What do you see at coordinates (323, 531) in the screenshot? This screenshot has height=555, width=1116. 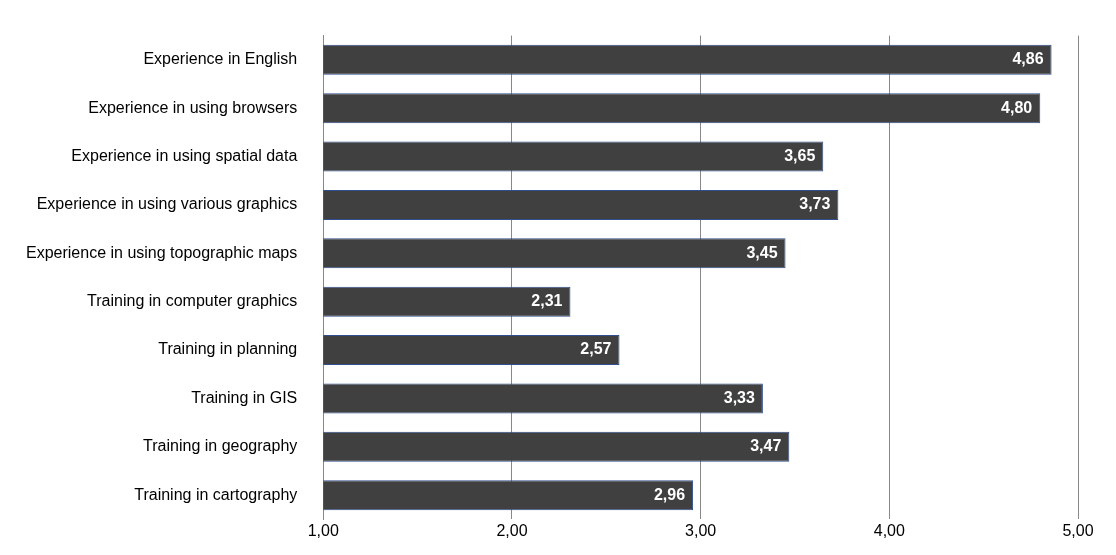 I see `x-tick-label: 1,00` at bounding box center [323, 531].